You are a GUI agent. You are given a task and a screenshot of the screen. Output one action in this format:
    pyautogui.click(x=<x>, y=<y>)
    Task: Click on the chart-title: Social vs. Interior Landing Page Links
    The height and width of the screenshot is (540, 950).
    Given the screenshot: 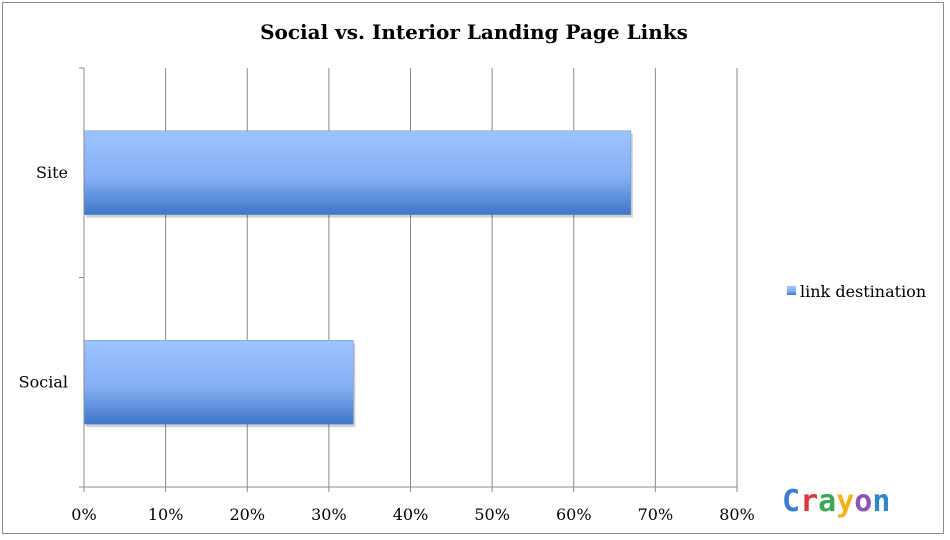 What is the action you would take?
    pyautogui.click(x=474, y=32)
    